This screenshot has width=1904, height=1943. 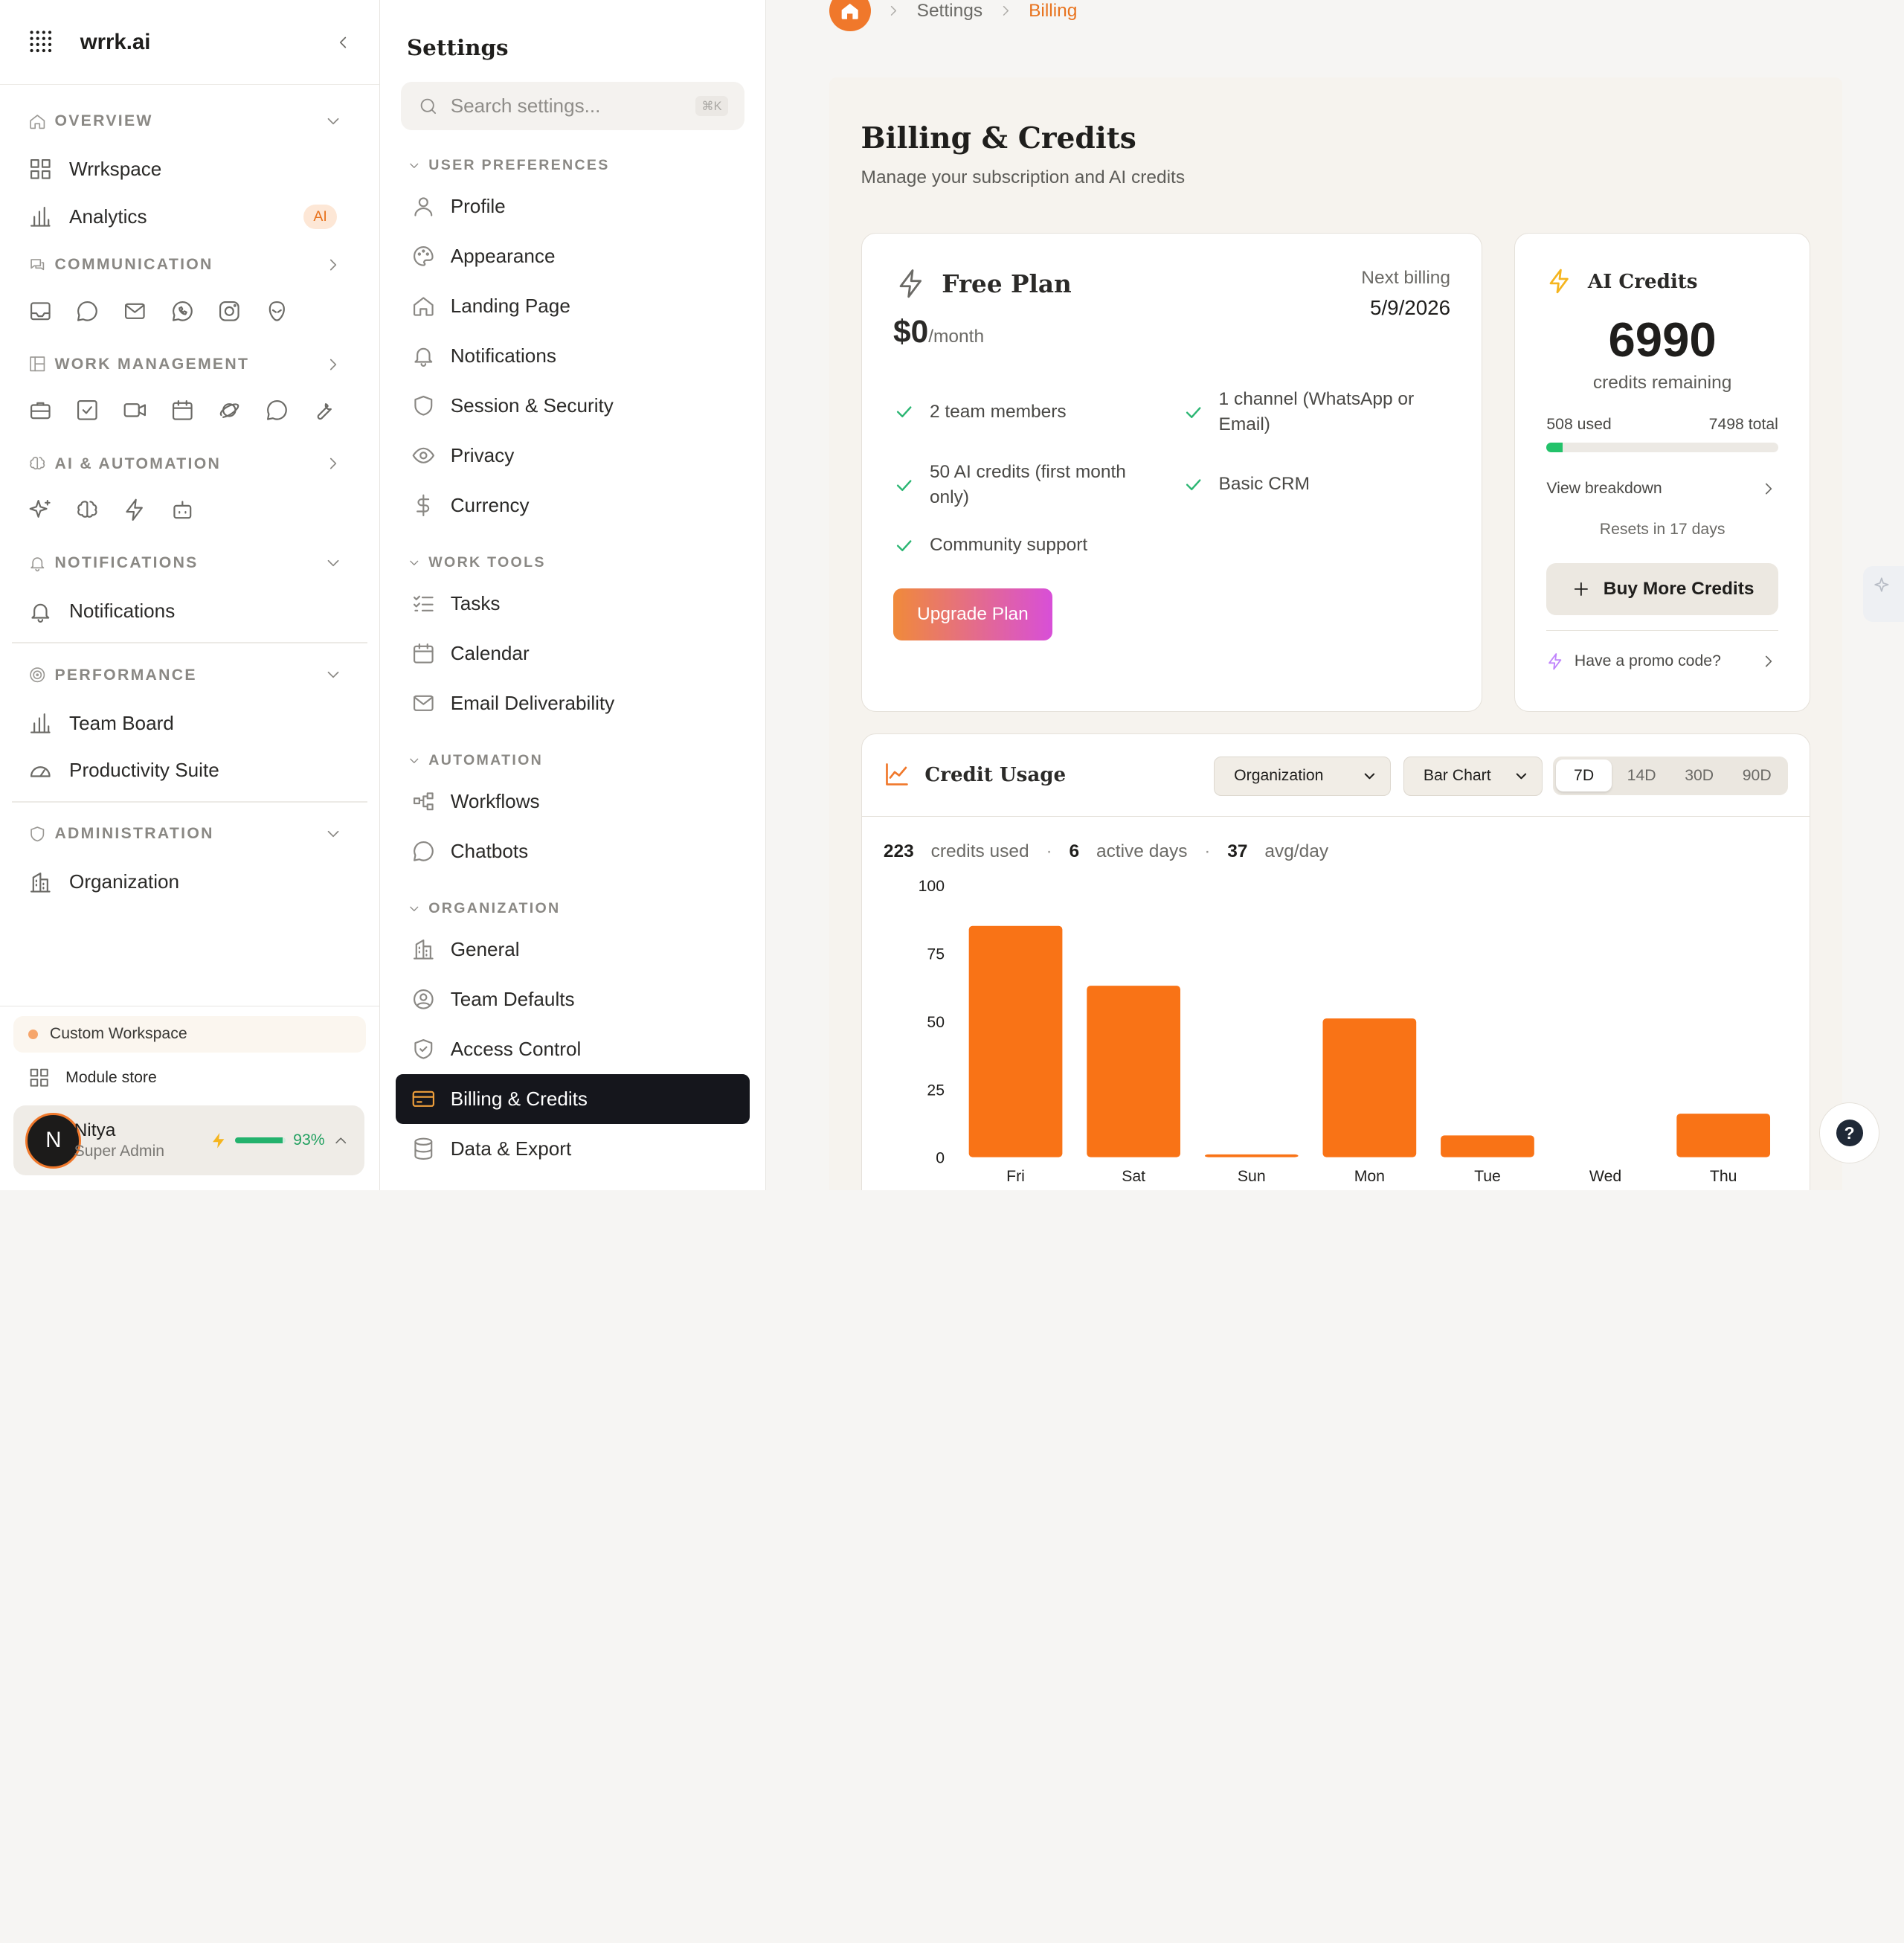 What do you see at coordinates (135, 311) in the screenshot?
I see `mail-icon` at bounding box center [135, 311].